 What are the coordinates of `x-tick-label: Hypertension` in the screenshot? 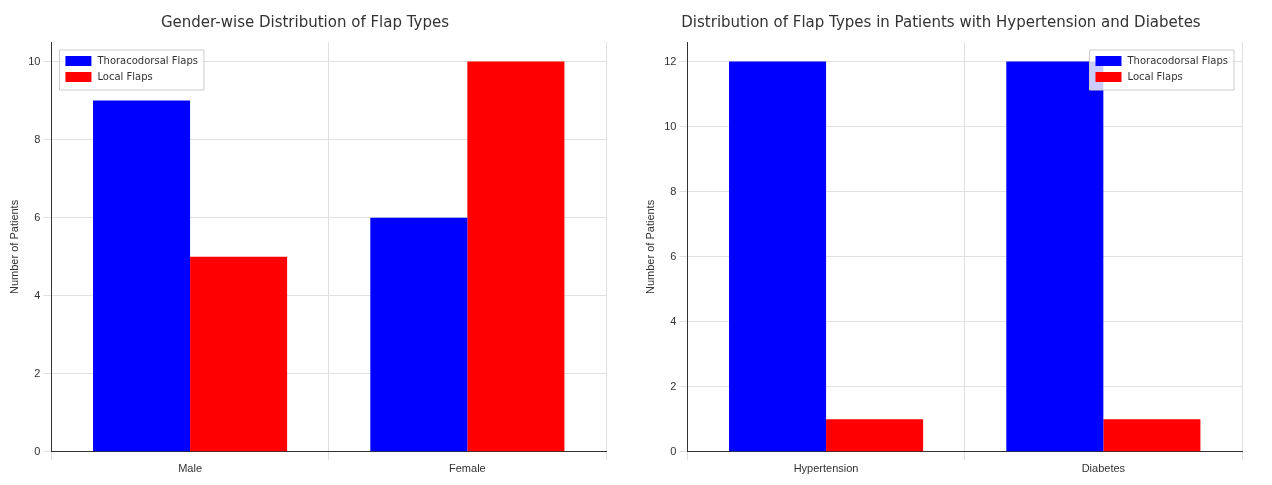 It's located at (826, 468).